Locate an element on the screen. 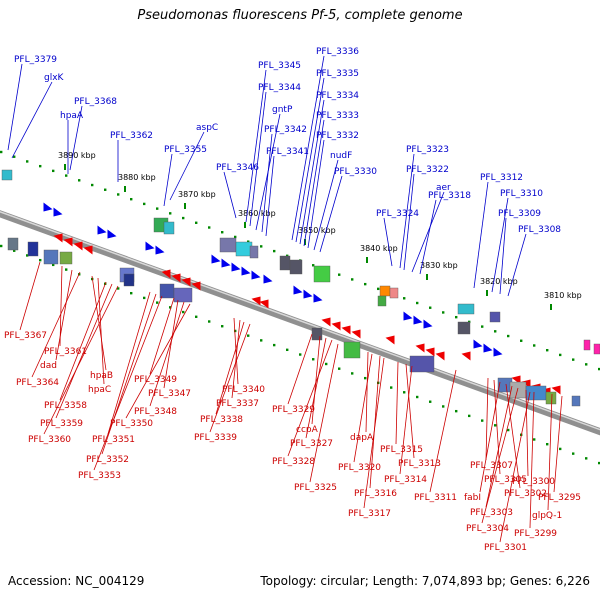 The width and height of the screenshot is (600, 600). reverse-gene-label: PFL_3349 is located at coordinates (155, 380).